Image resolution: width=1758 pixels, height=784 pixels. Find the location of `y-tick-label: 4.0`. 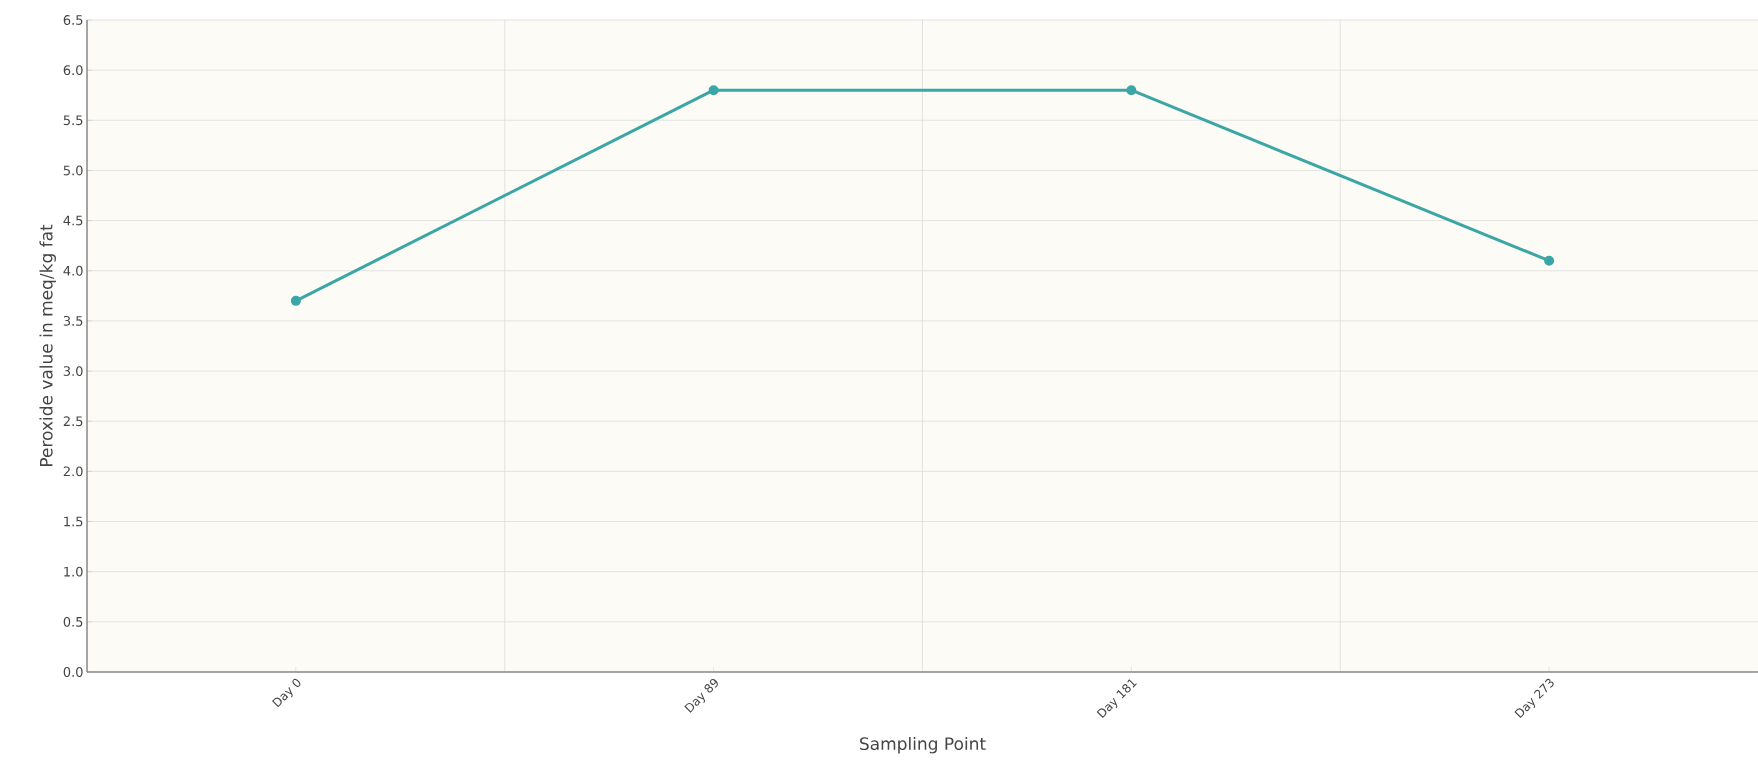

y-tick-label: 4.0 is located at coordinates (73, 270).